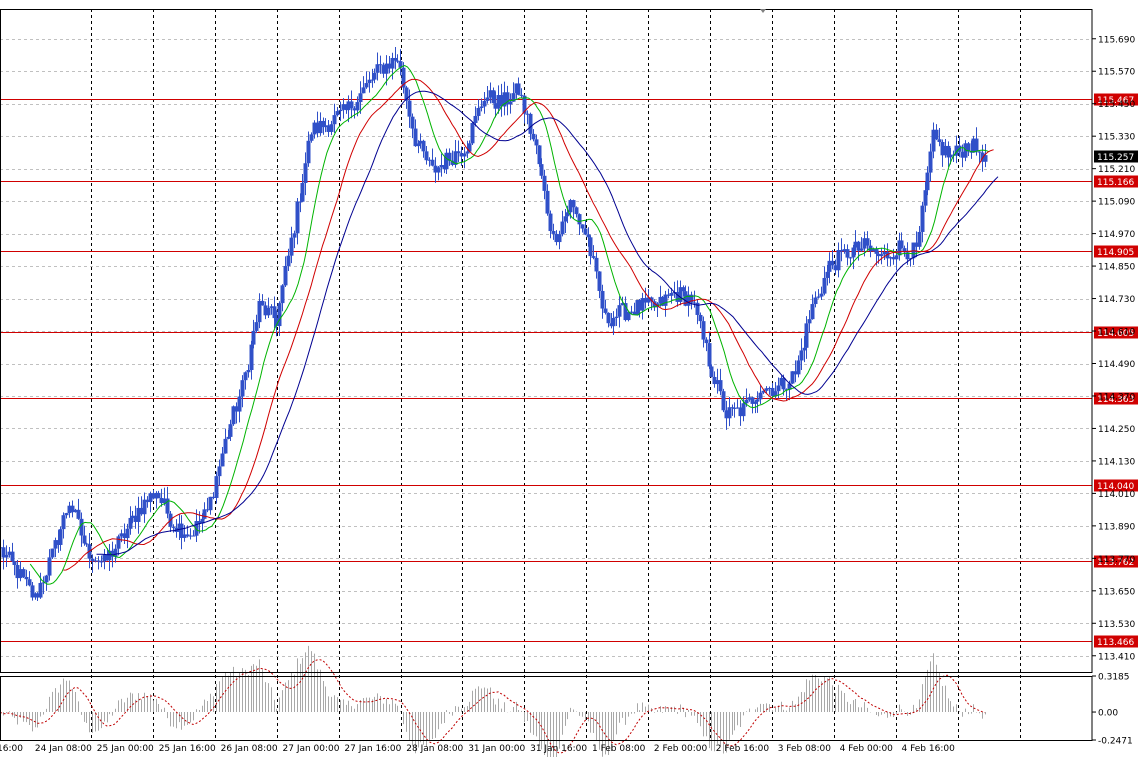 Image resolution: width=1140 pixels, height=757 pixels. What do you see at coordinates (743, 749) in the screenshot?
I see `x-tick-label: 2 Feb 16:00` at bounding box center [743, 749].